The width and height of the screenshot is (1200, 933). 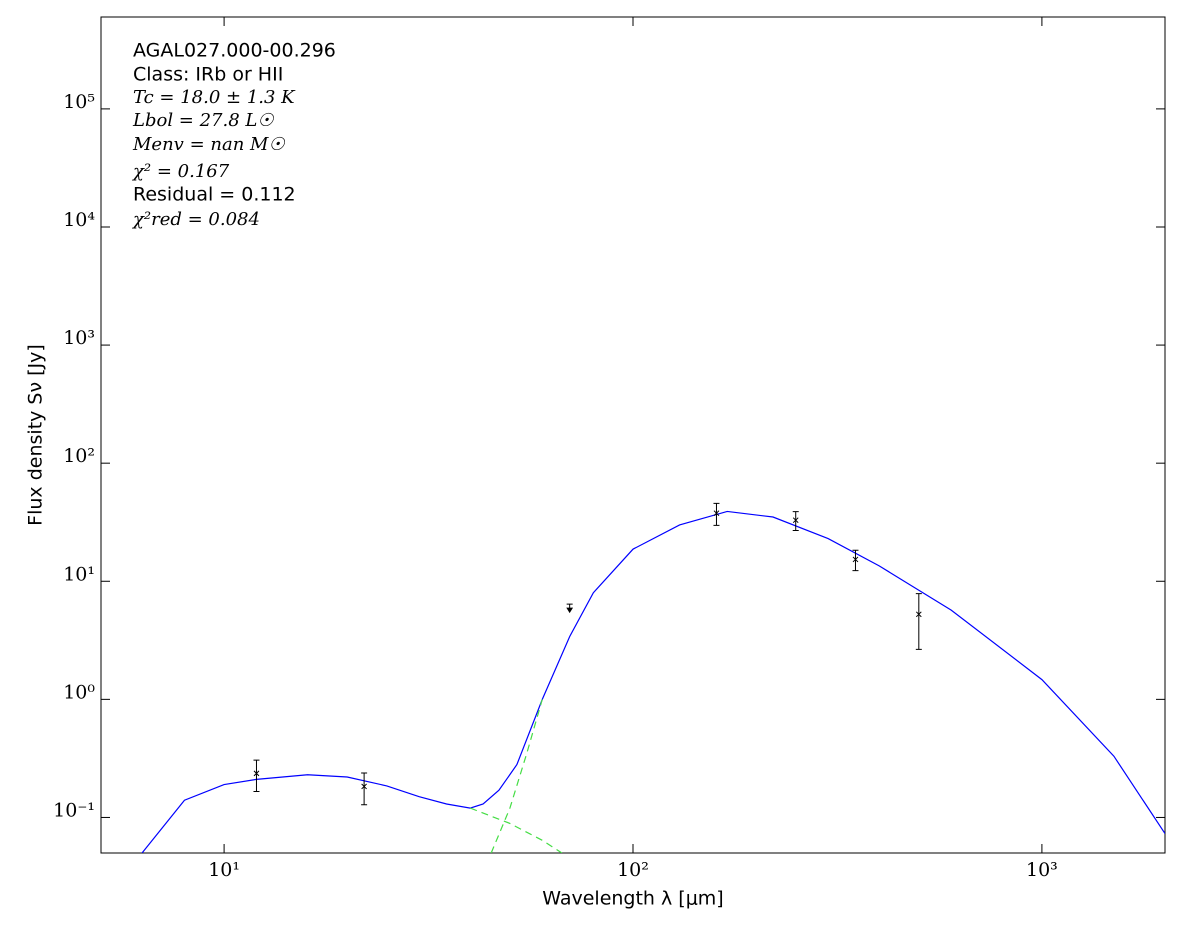 What do you see at coordinates (79, 102) in the screenshot?
I see `y-tick-label: 10⁵` at bounding box center [79, 102].